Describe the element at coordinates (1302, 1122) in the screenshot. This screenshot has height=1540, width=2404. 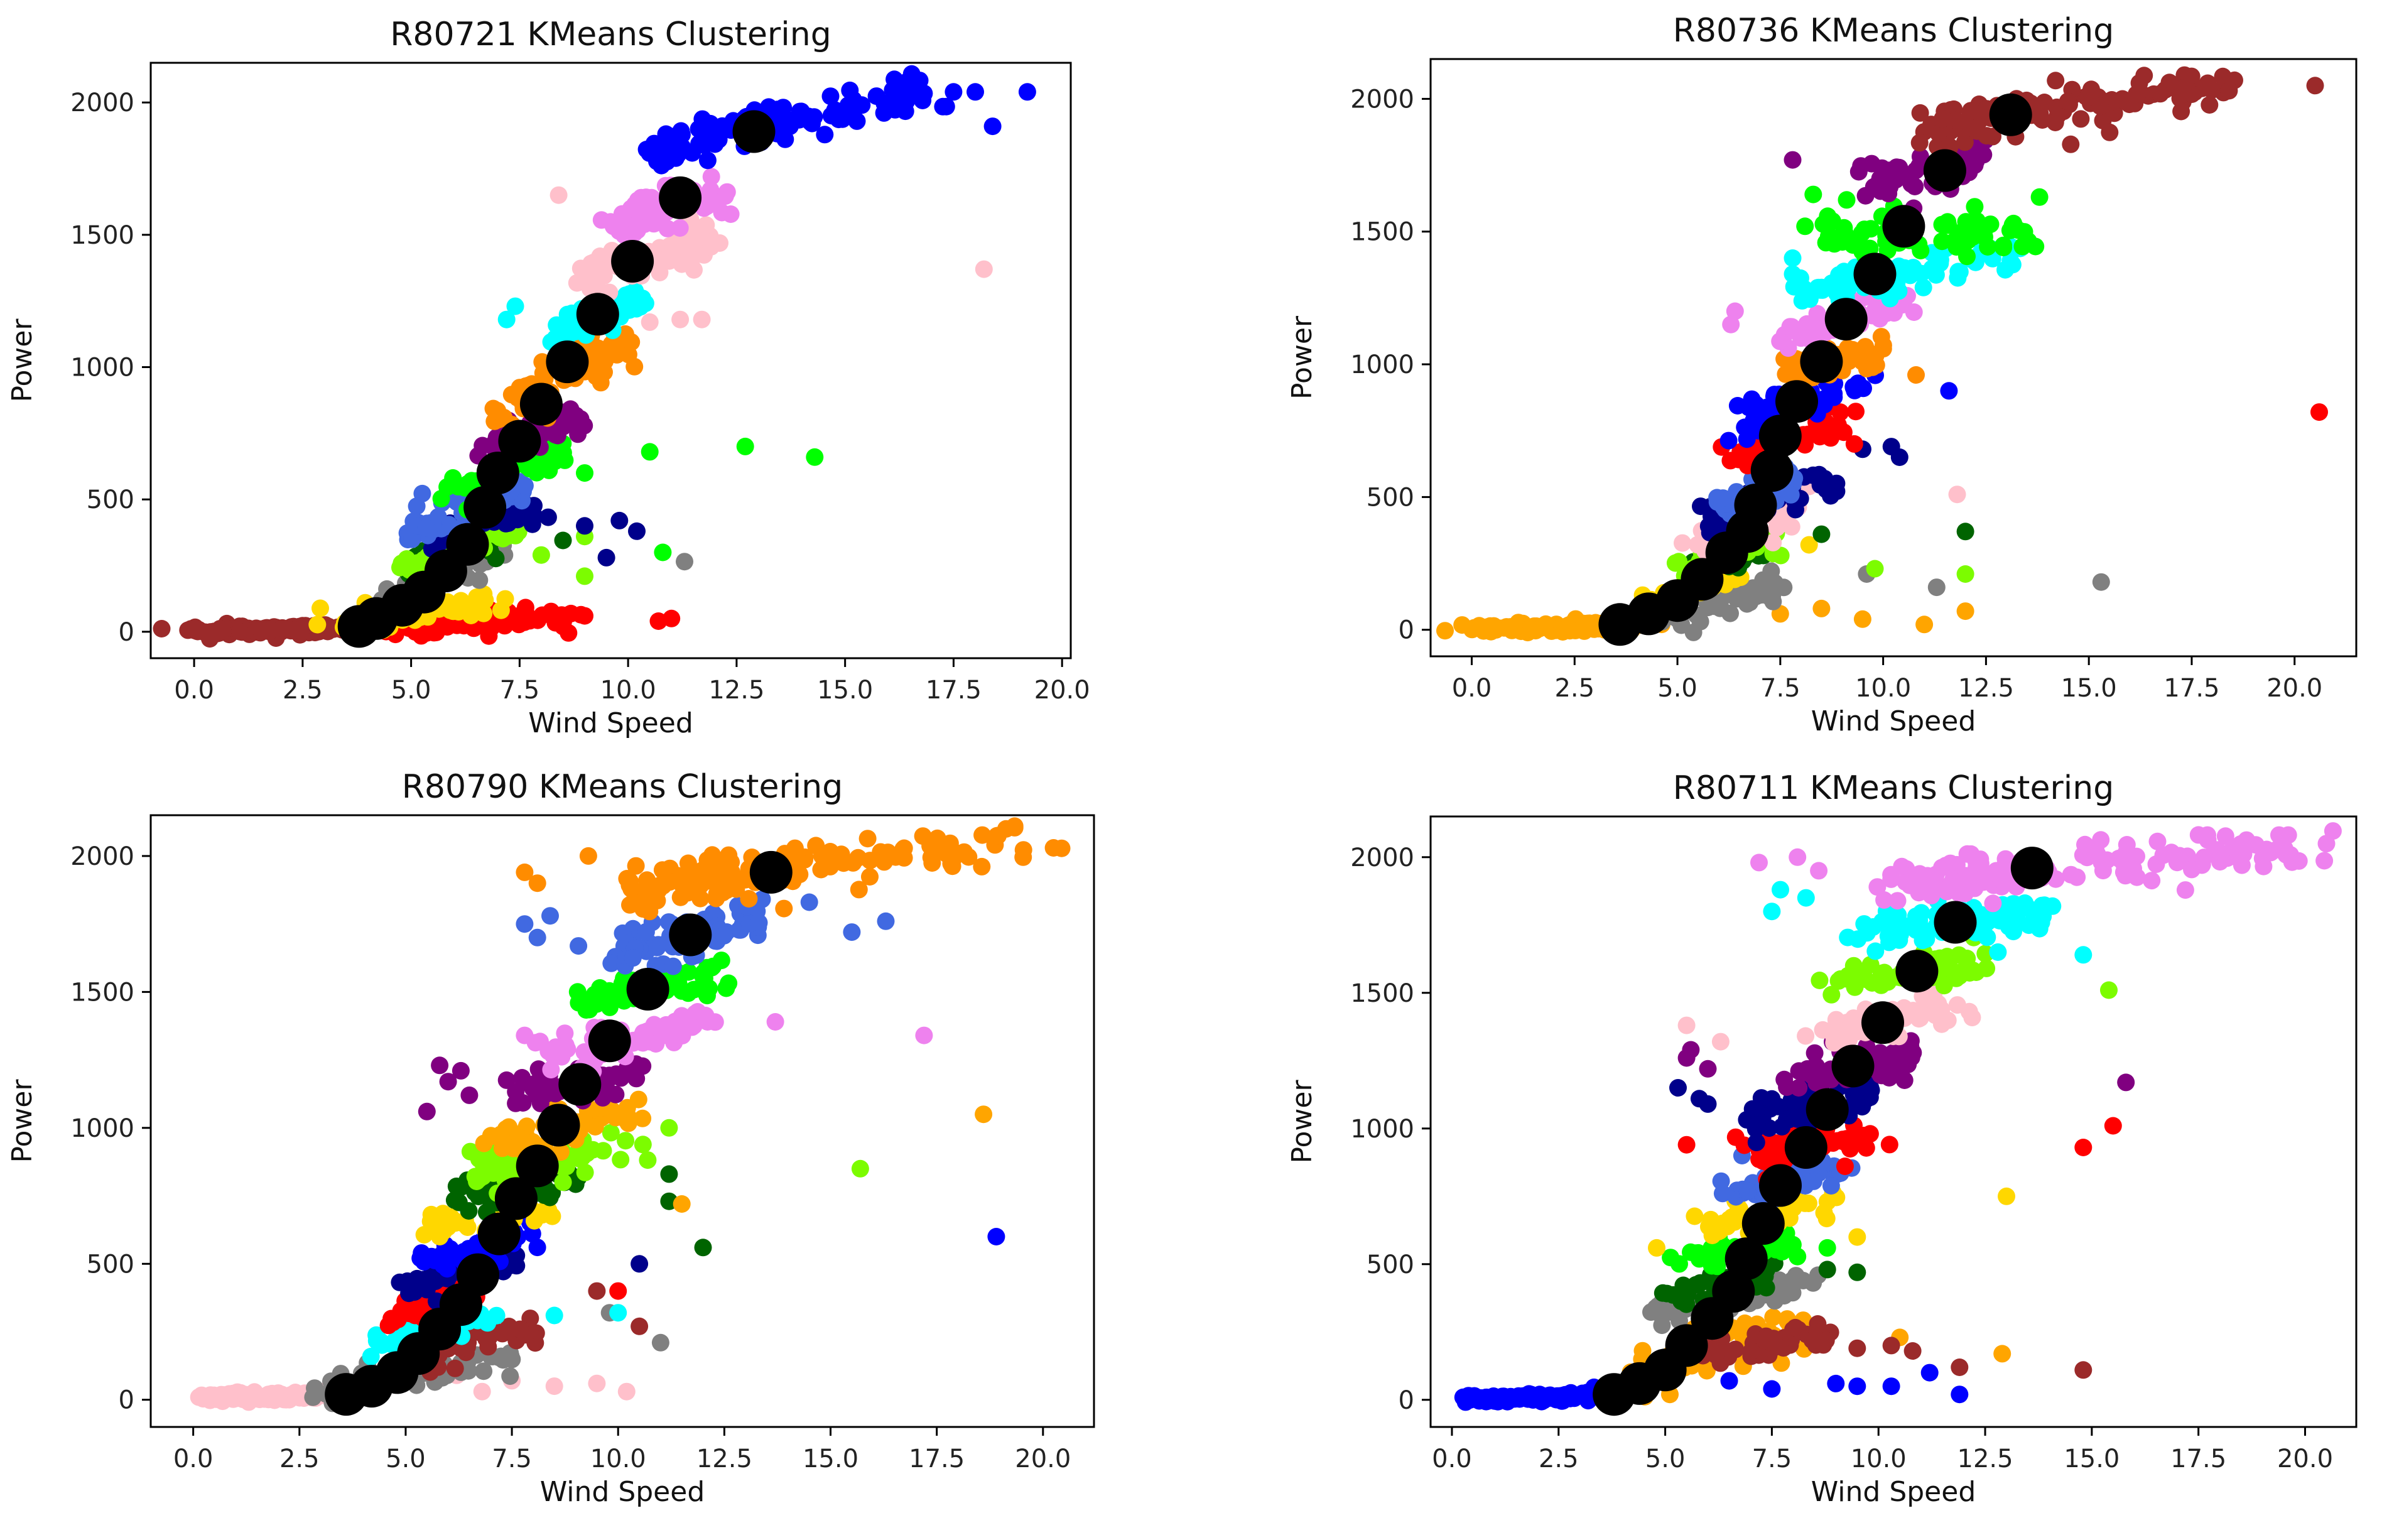
I see `y-axis-label: Power` at that location.